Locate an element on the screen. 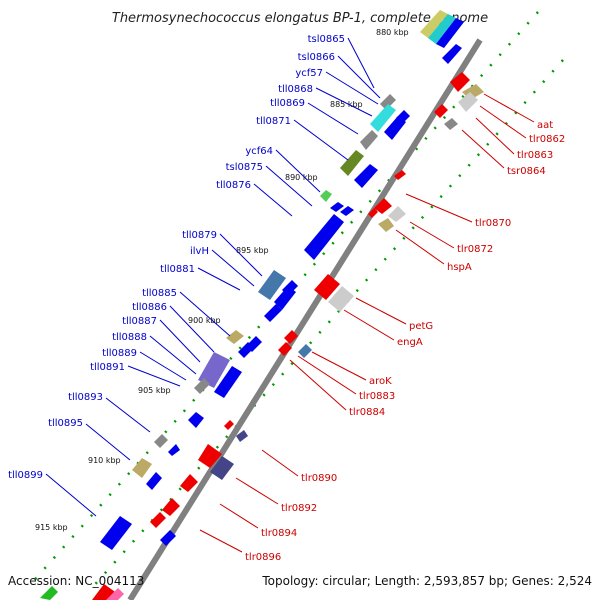  gene-label-tll0868: tll0868 is located at coordinates (295, 89).